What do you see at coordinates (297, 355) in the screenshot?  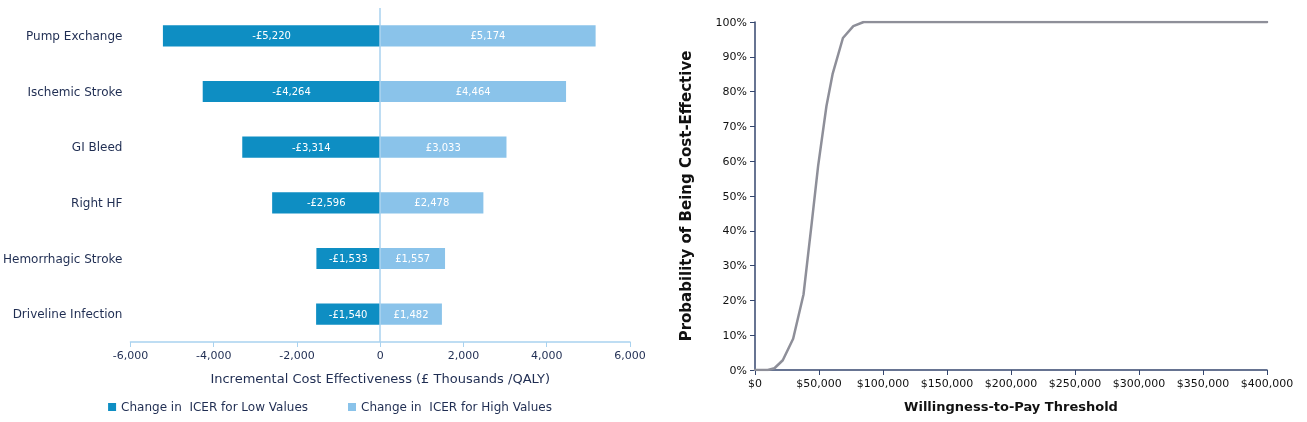 I see `x-tick-label: -2,000` at bounding box center [297, 355].